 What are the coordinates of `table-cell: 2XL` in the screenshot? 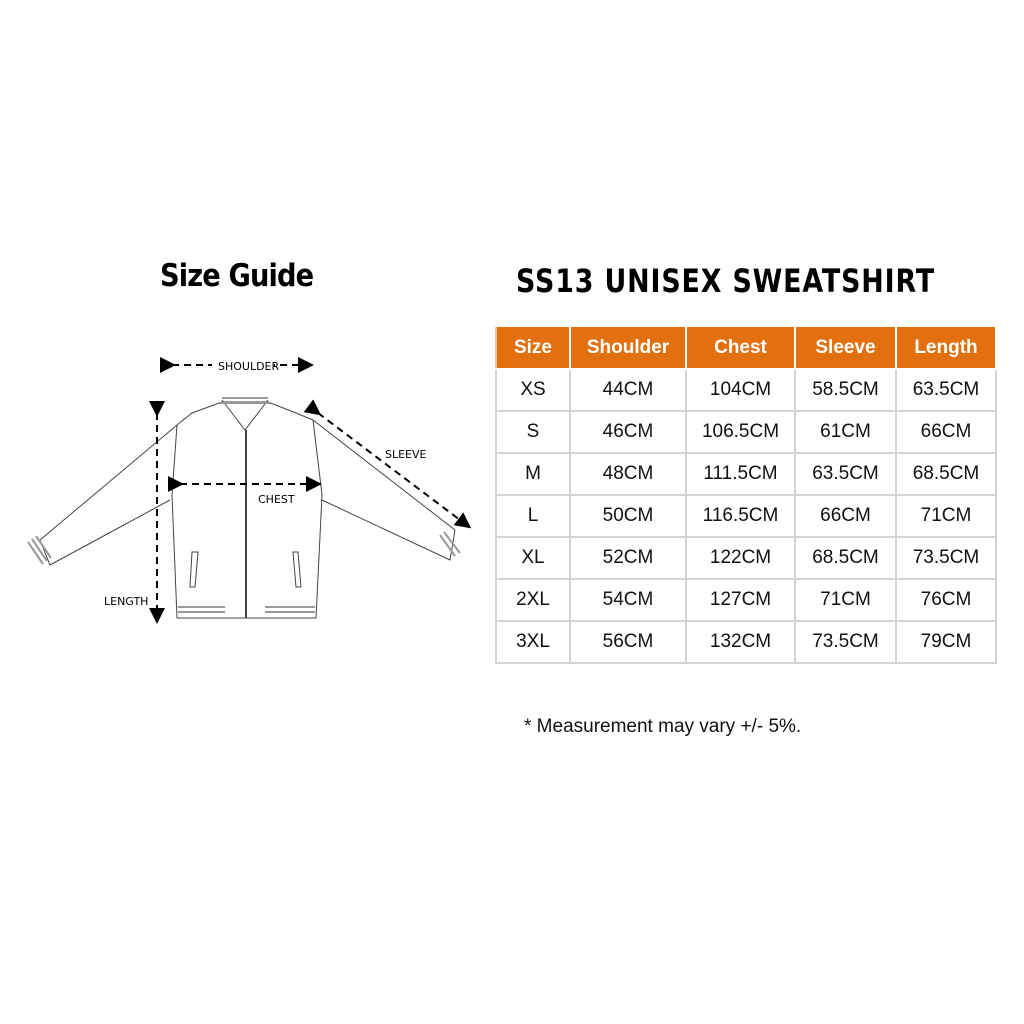 It's located at (533, 600).